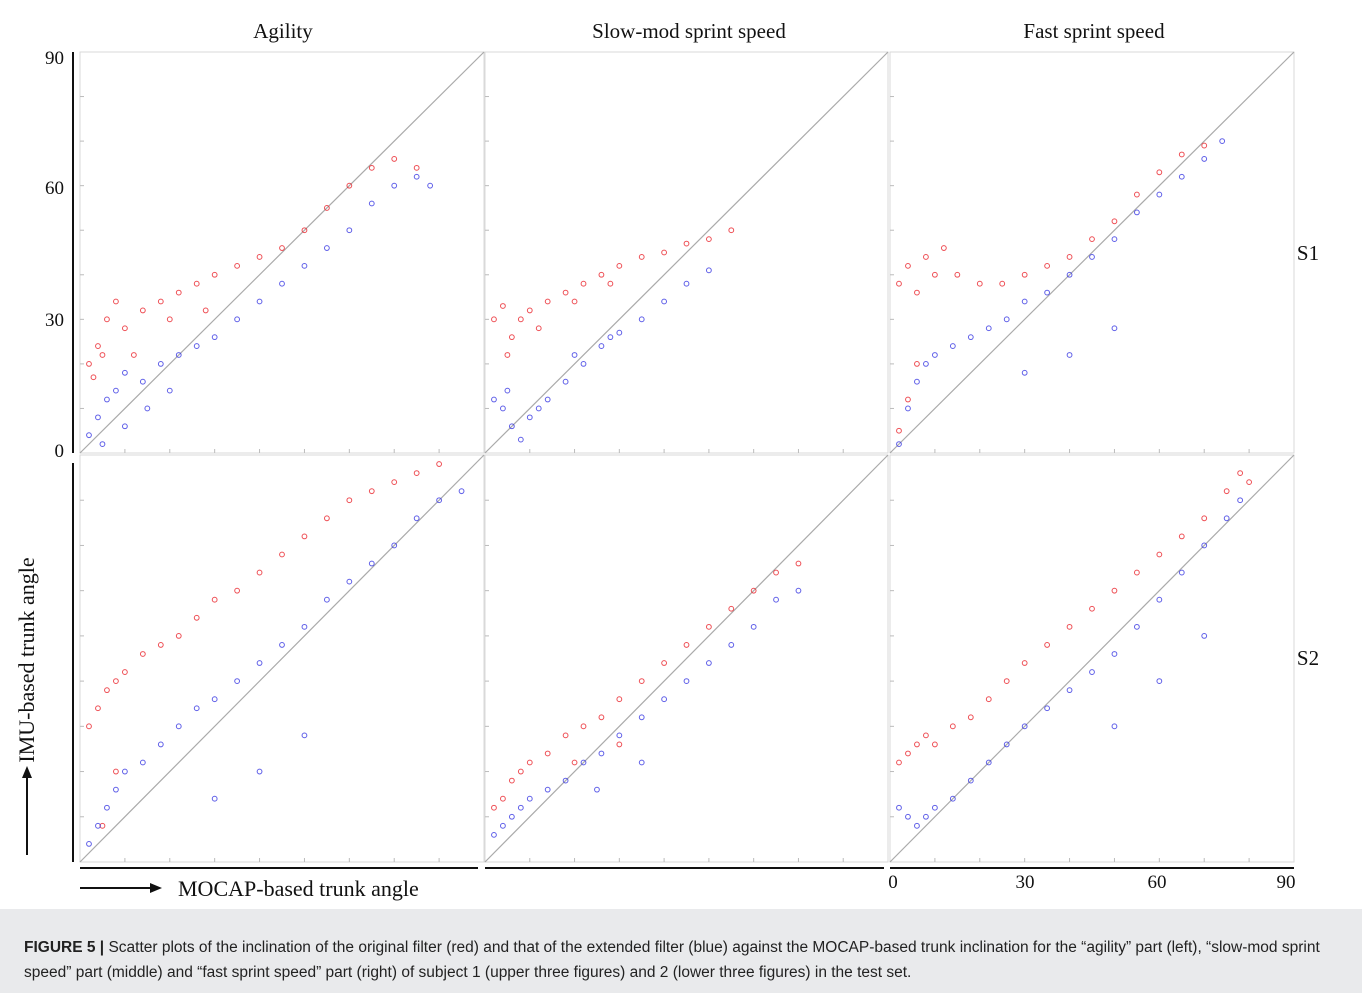  Describe the element at coordinates (1092, 658) in the screenshot. I see `panel-fast-sprint-speed-s2` at that location.